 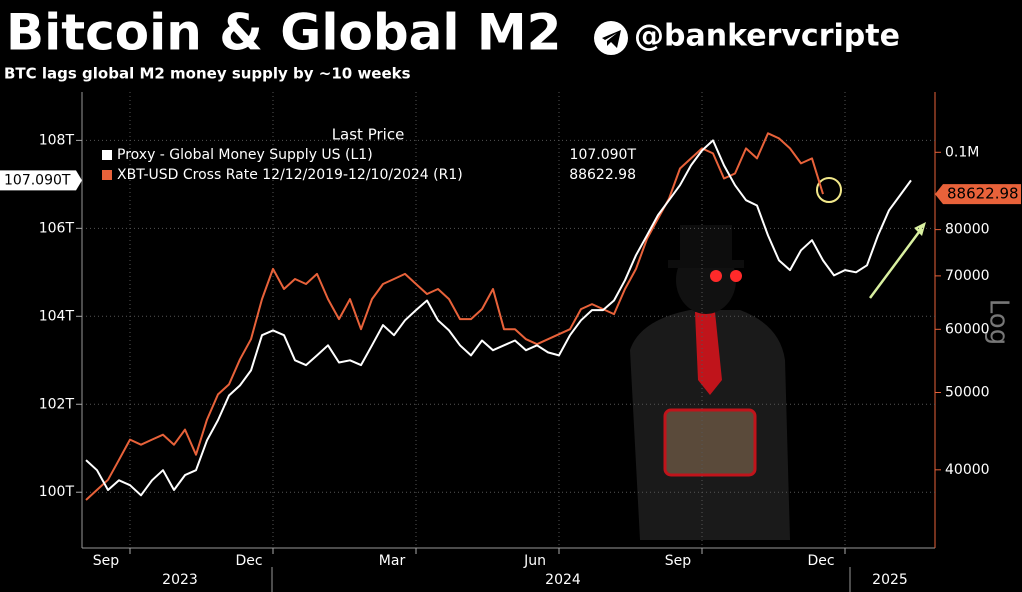 I want to click on y-tick-label: 100T, so click(x=57, y=492).